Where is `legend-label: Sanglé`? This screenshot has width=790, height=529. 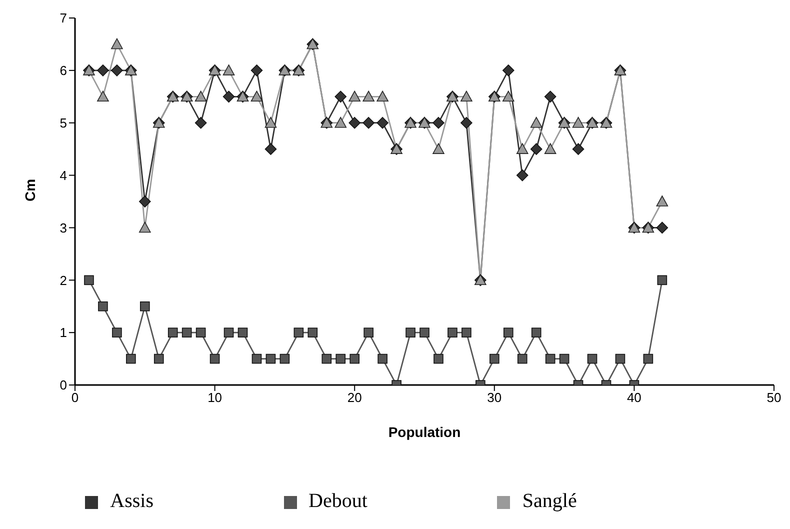
legend-label: Sanglé is located at coordinates (549, 501).